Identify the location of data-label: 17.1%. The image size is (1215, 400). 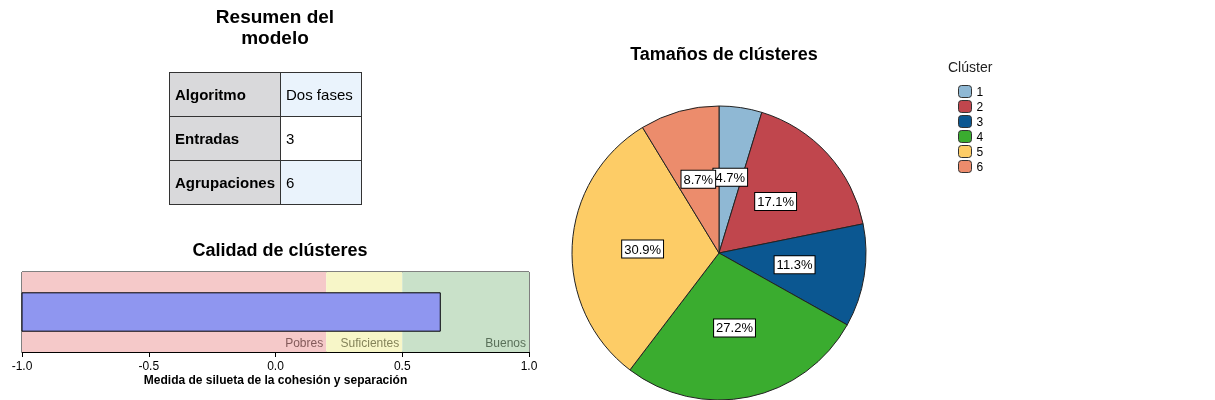
(776, 202).